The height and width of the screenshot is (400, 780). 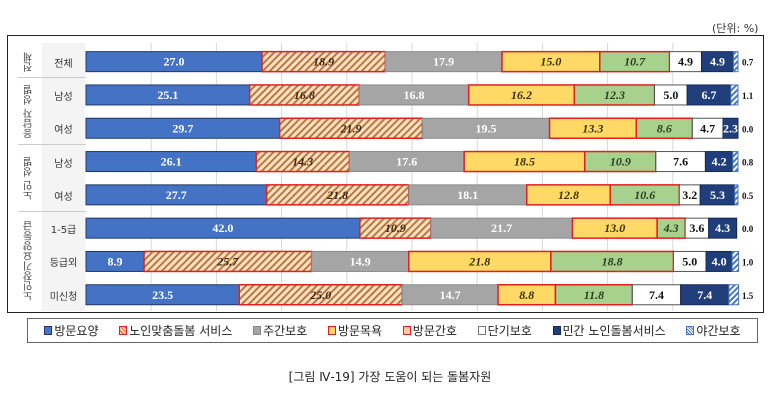 What do you see at coordinates (524, 162) in the screenshot?
I see `data-label: 18.5` at bounding box center [524, 162].